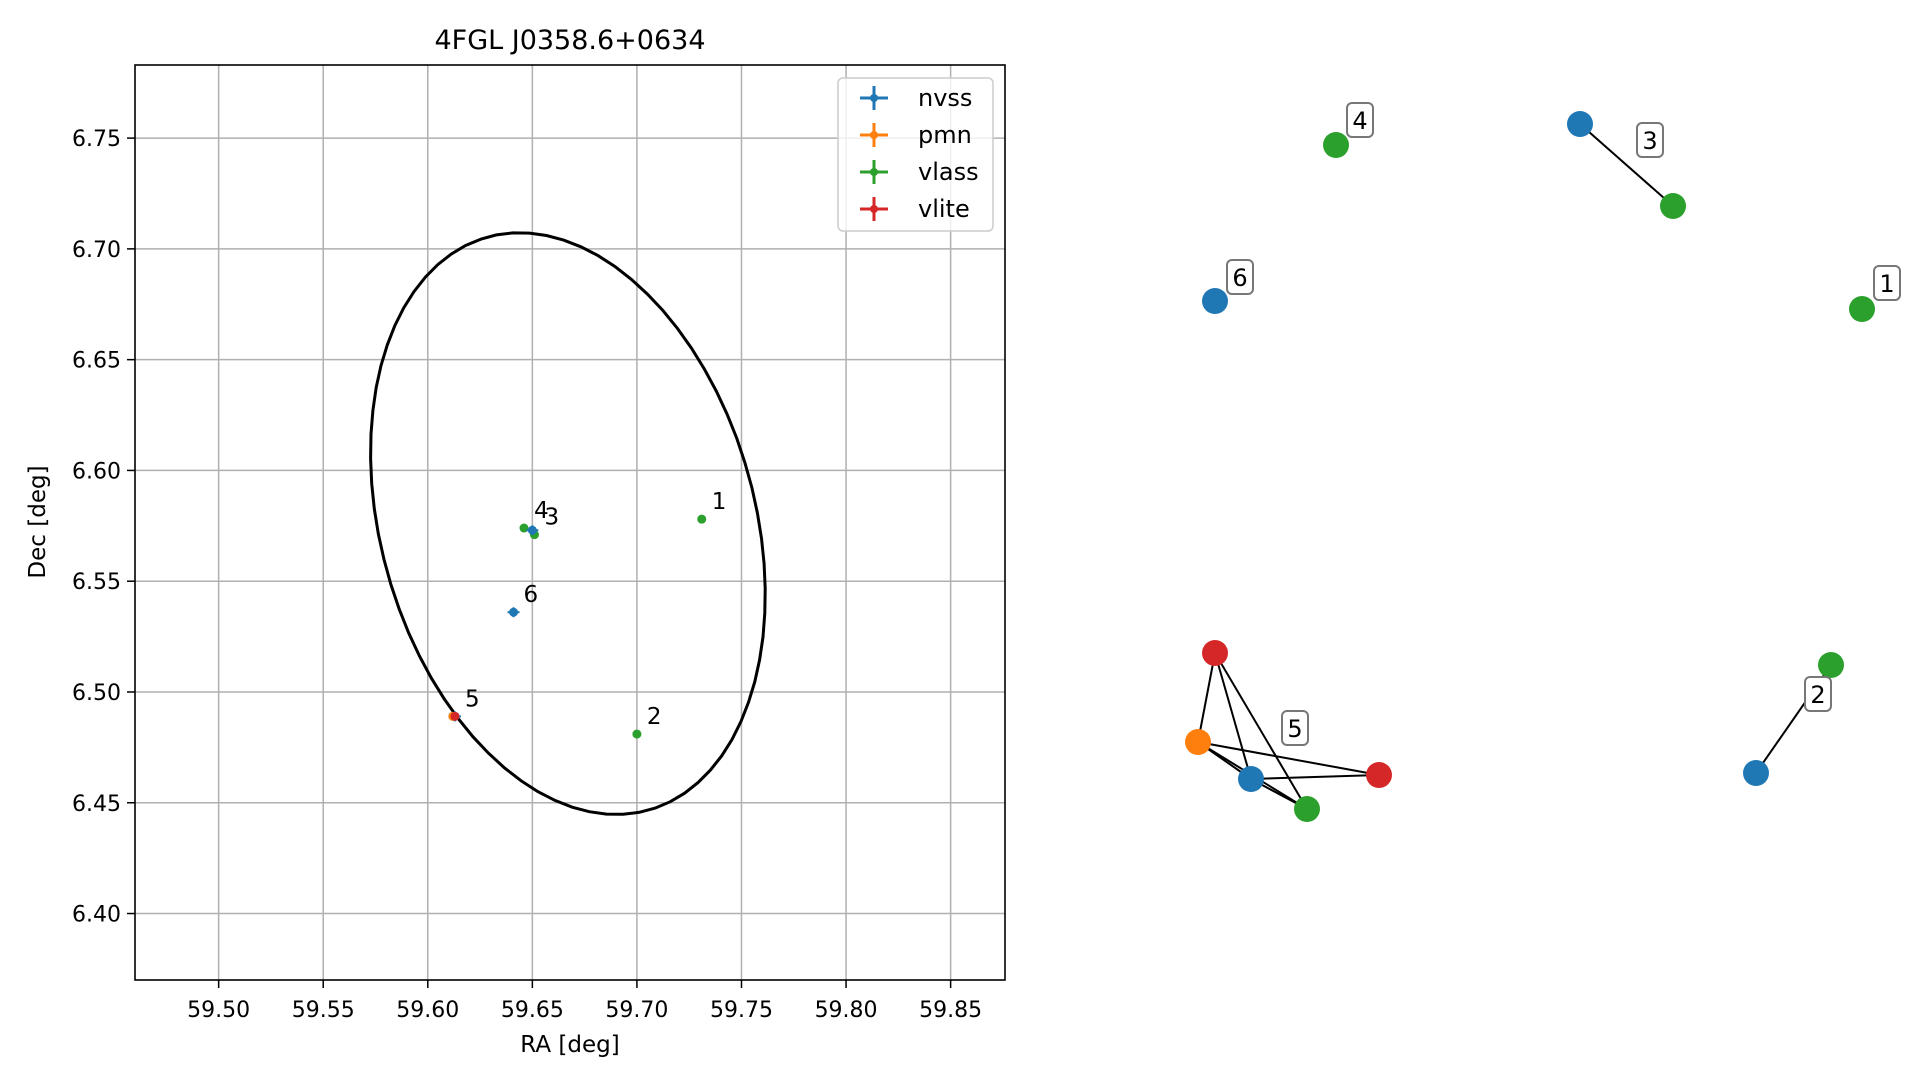 The image size is (1919, 1080). Describe the element at coordinates (945, 98) in the screenshot. I see `legend-label: nvss` at that location.